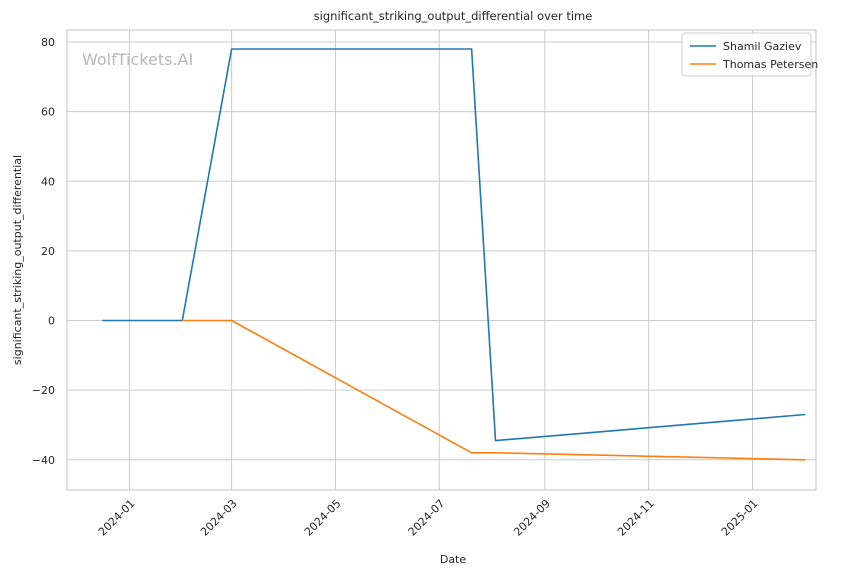 The image size is (850, 575). What do you see at coordinates (219, 518) in the screenshot?
I see `x-tick-label: 2024-03` at bounding box center [219, 518].